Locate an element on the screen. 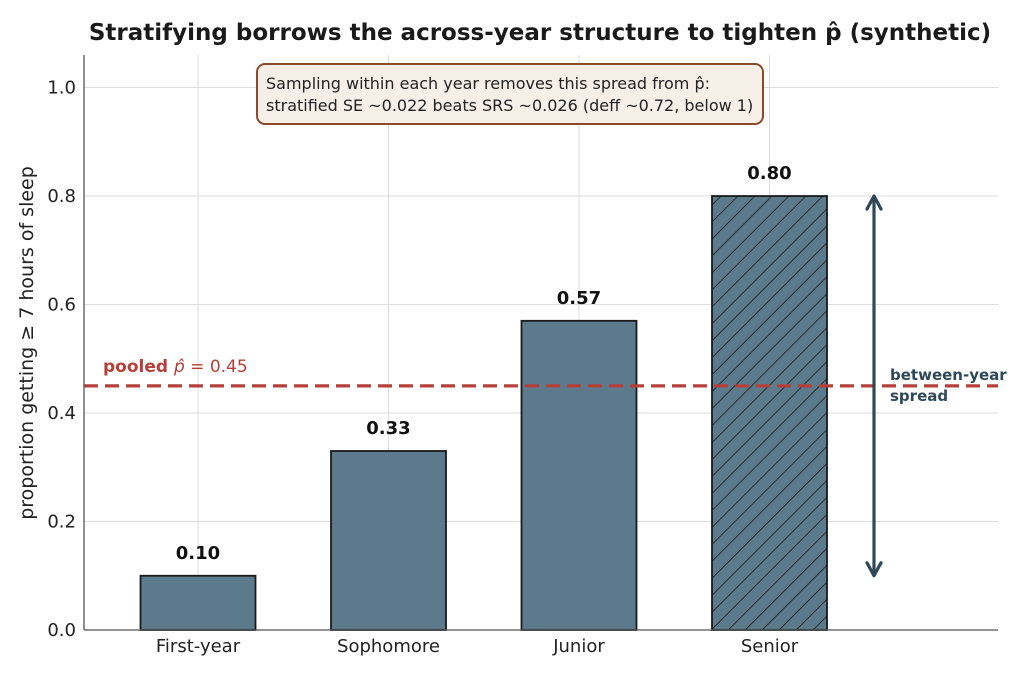 The image size is (1024, 676). bar-senior is located at coordinates (769, 413).